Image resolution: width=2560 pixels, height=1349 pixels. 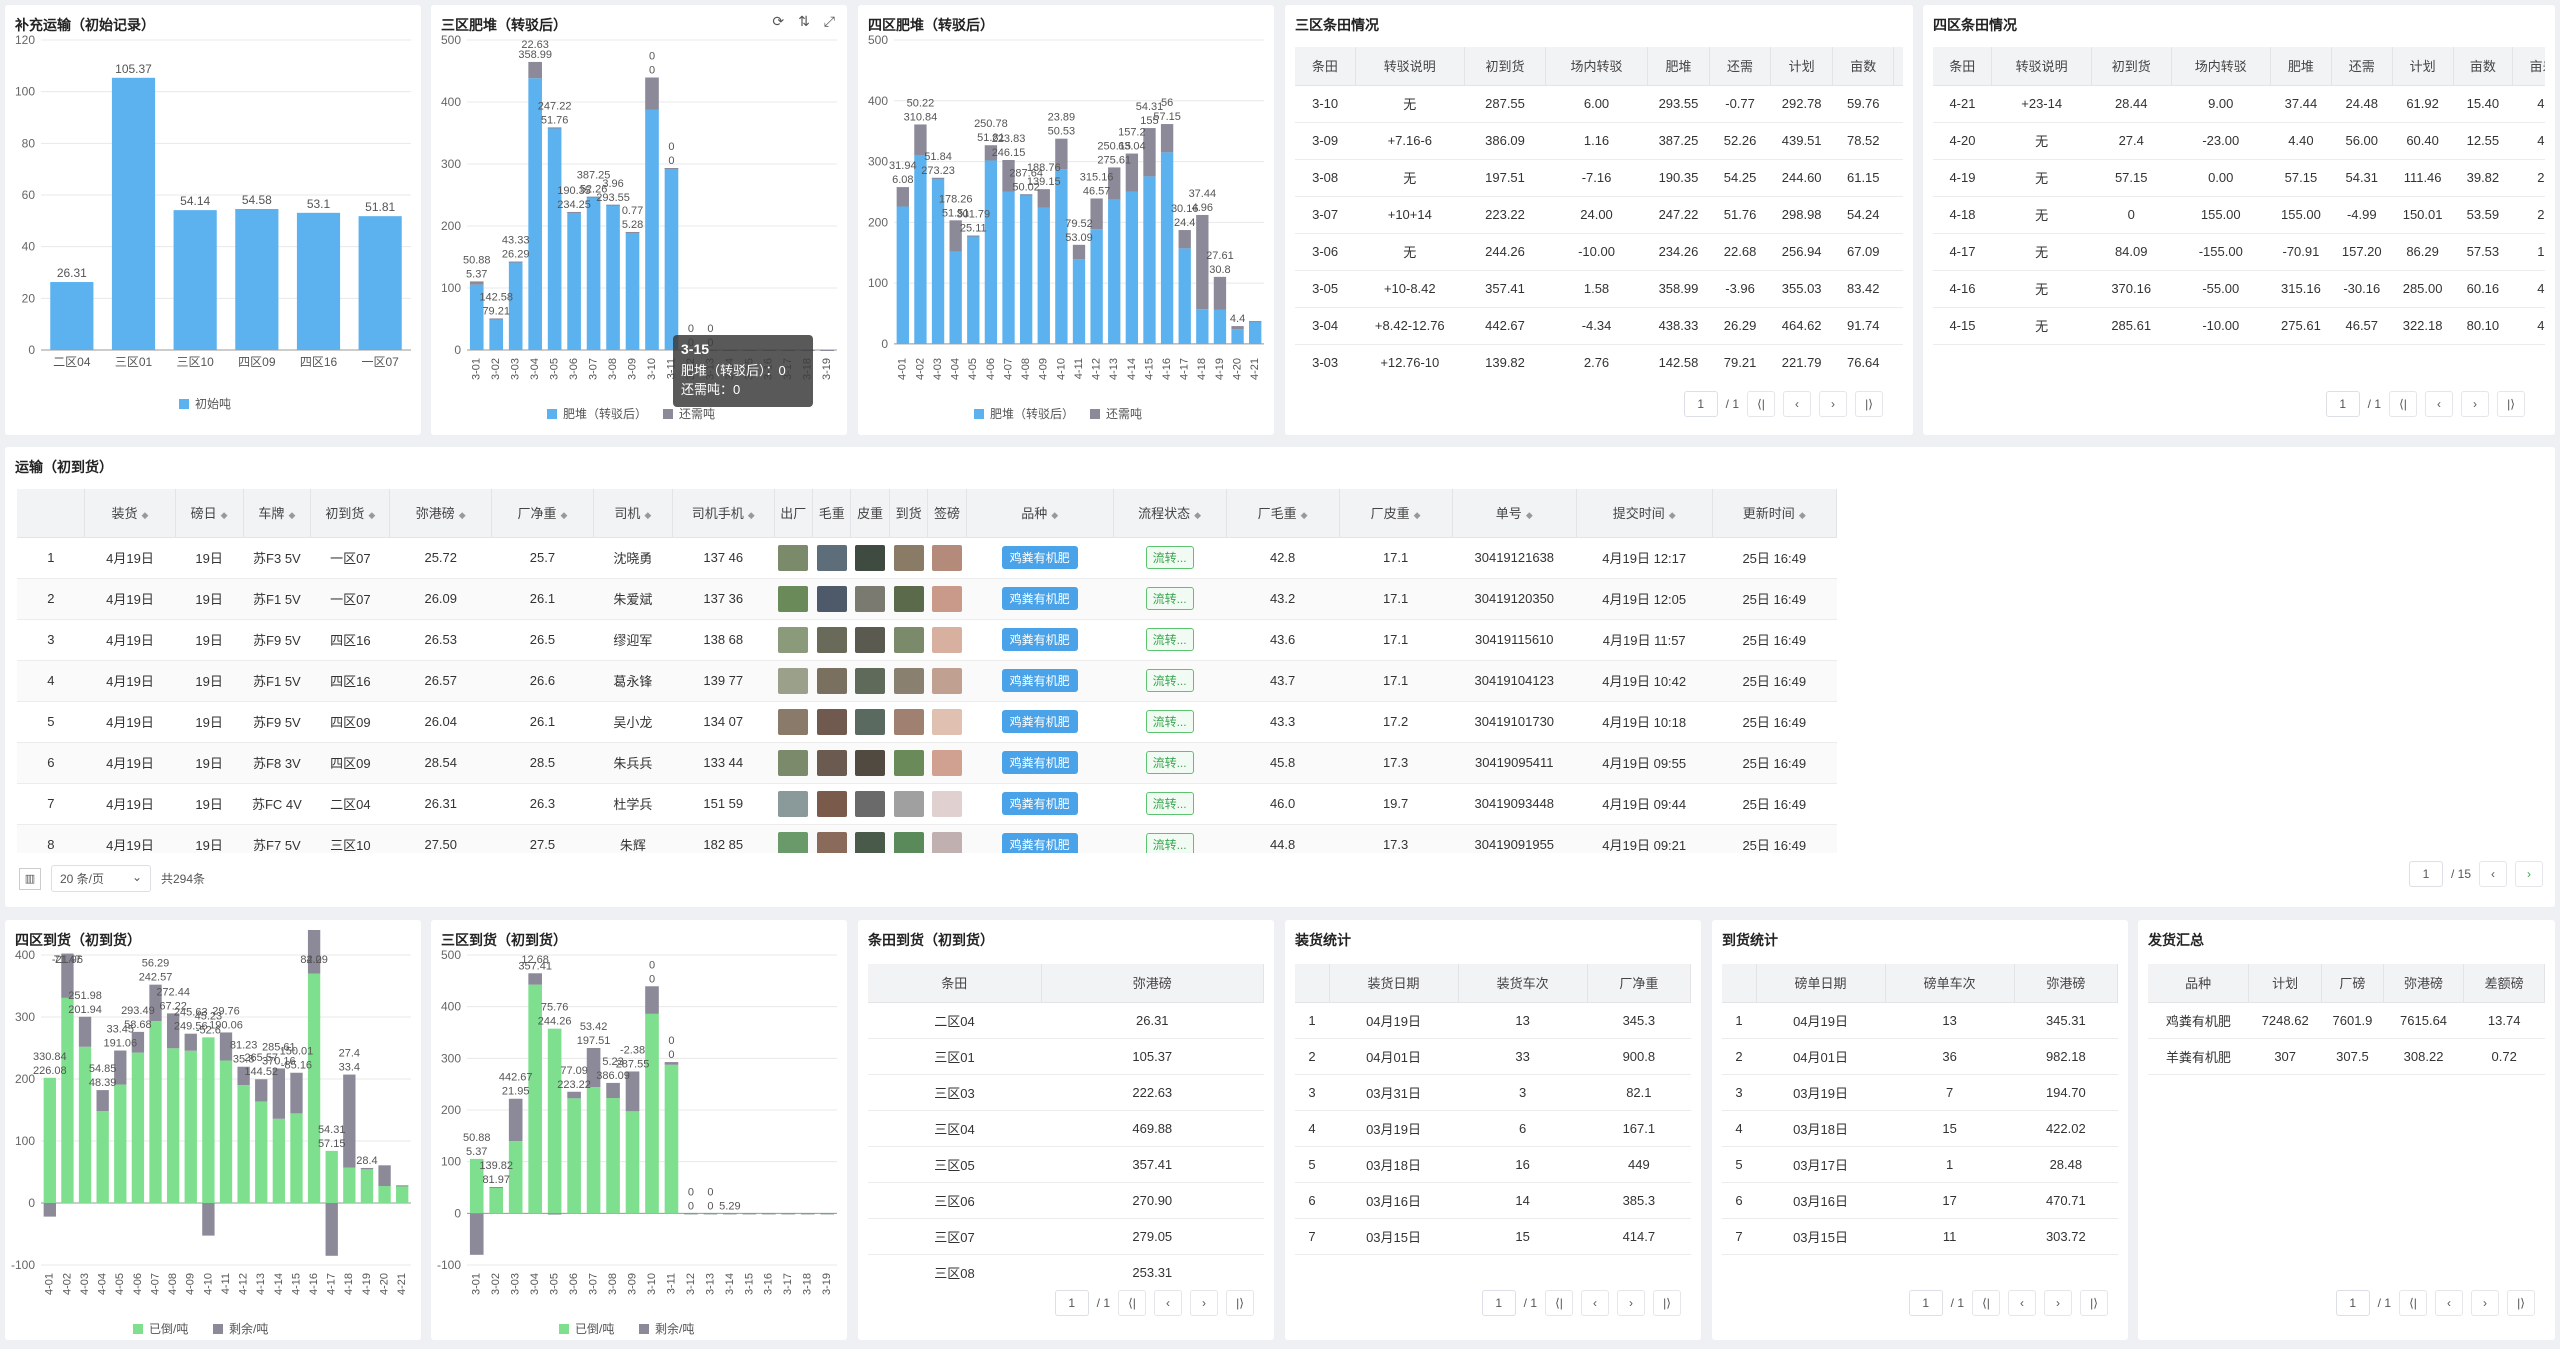 I want to click on refresh-icon: ⟳, so click(x=778, y=21).